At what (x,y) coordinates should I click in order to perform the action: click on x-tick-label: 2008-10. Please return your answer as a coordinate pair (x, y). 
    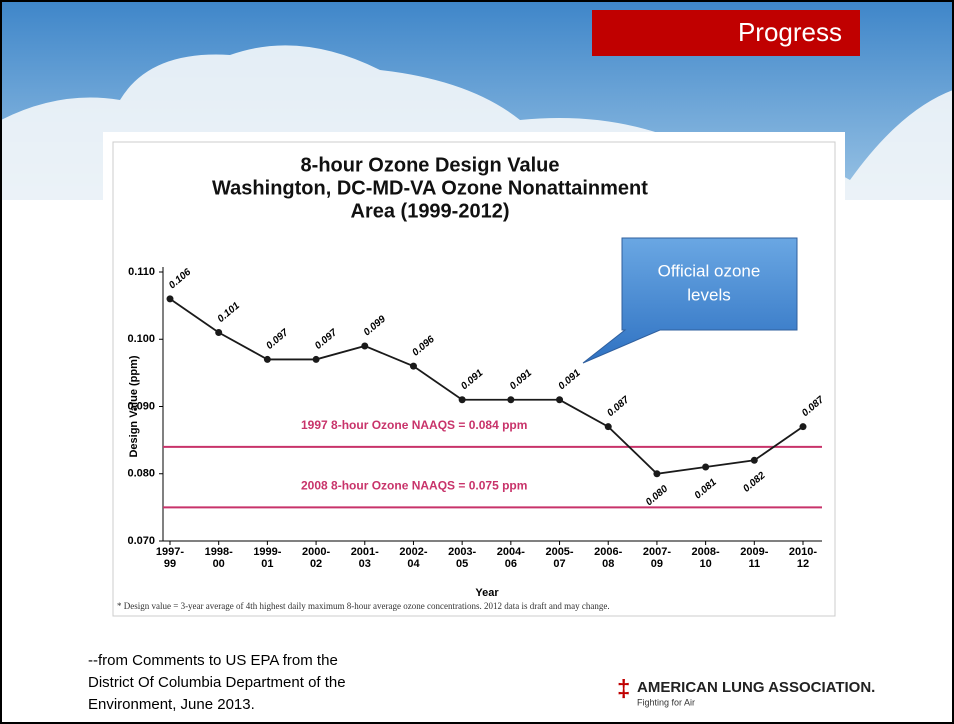
    Looking at the image, I should click on (706, 558).